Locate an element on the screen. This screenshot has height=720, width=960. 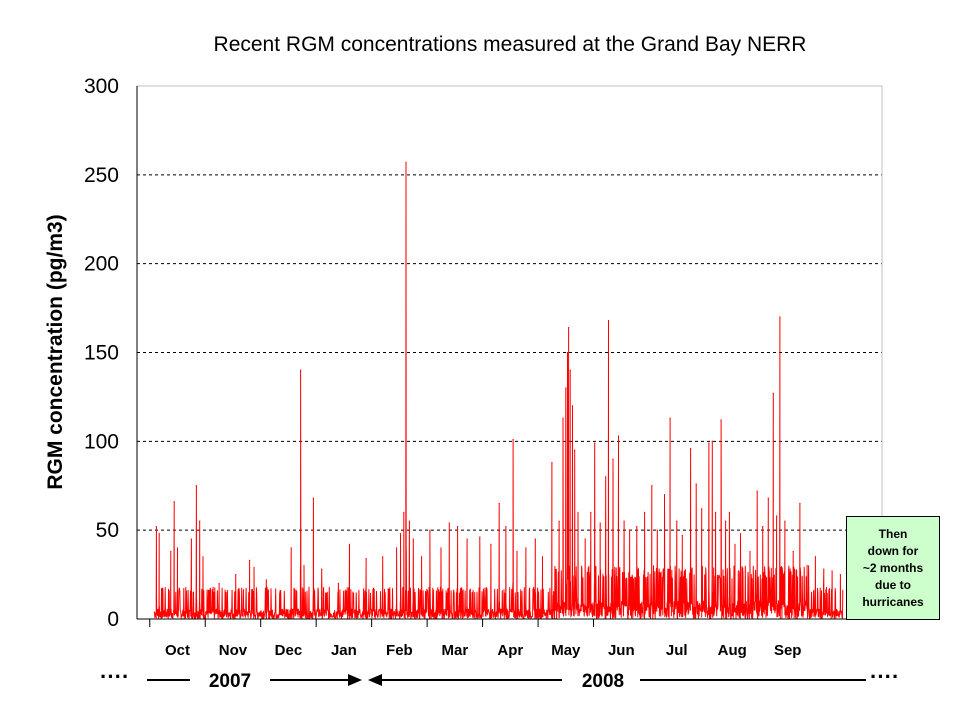
annotation-line: ~2 months is located at coordinates (893, 567).